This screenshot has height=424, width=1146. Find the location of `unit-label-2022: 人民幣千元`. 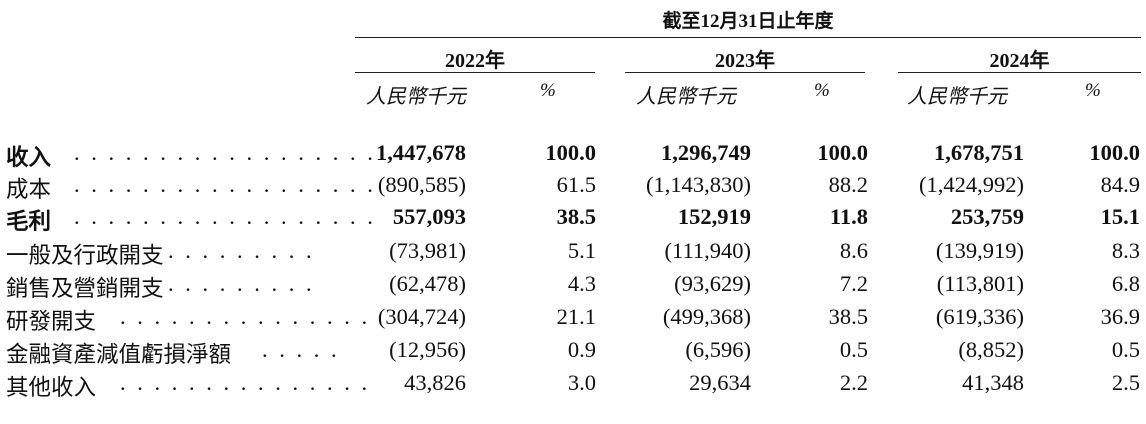

unit-label-2022: 人民幣千元 is located at coordinates (416, 97).